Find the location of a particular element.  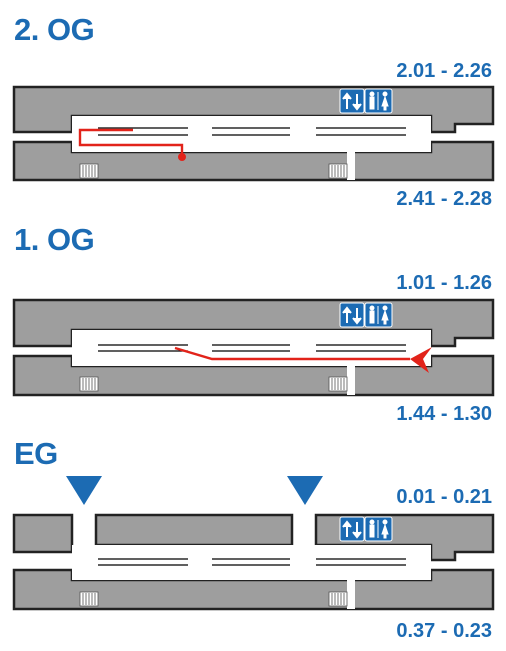

room-range-bottom-og2: 2.41 - 2.28 is located at coordinates (444, 199).